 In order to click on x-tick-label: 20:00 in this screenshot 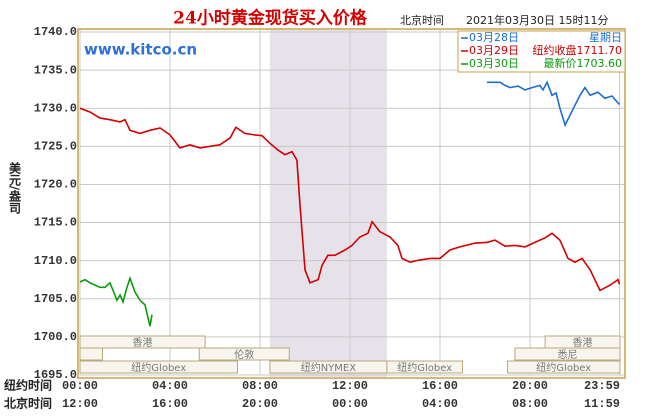, I will do `click(530, 386)`.